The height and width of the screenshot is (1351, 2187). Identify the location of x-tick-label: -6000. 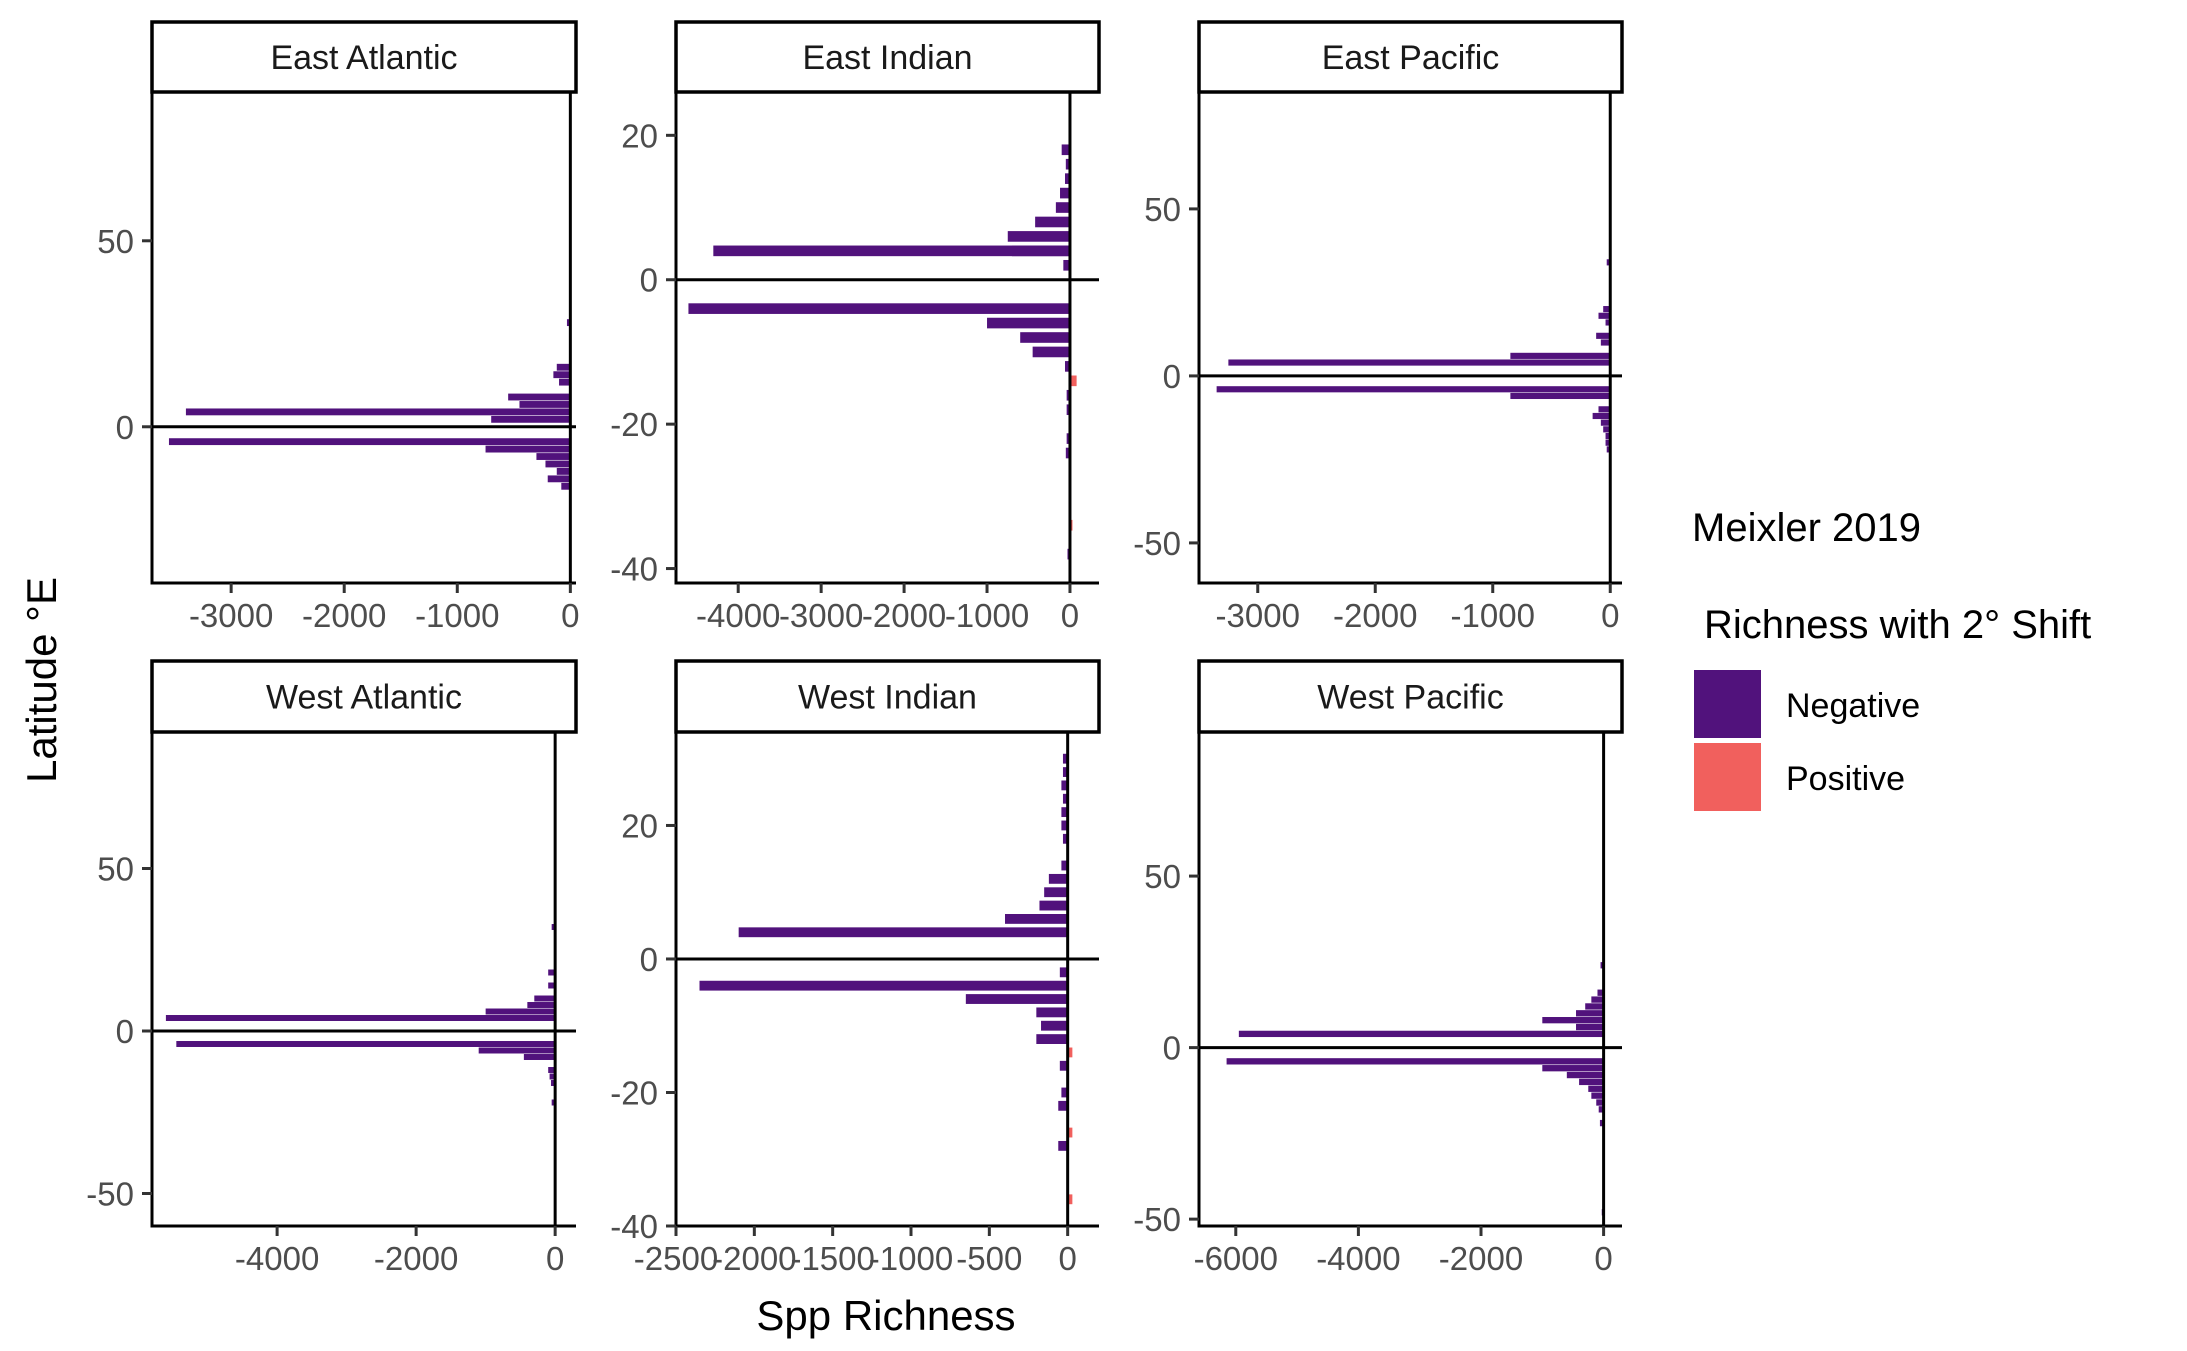
(1236, 1258).